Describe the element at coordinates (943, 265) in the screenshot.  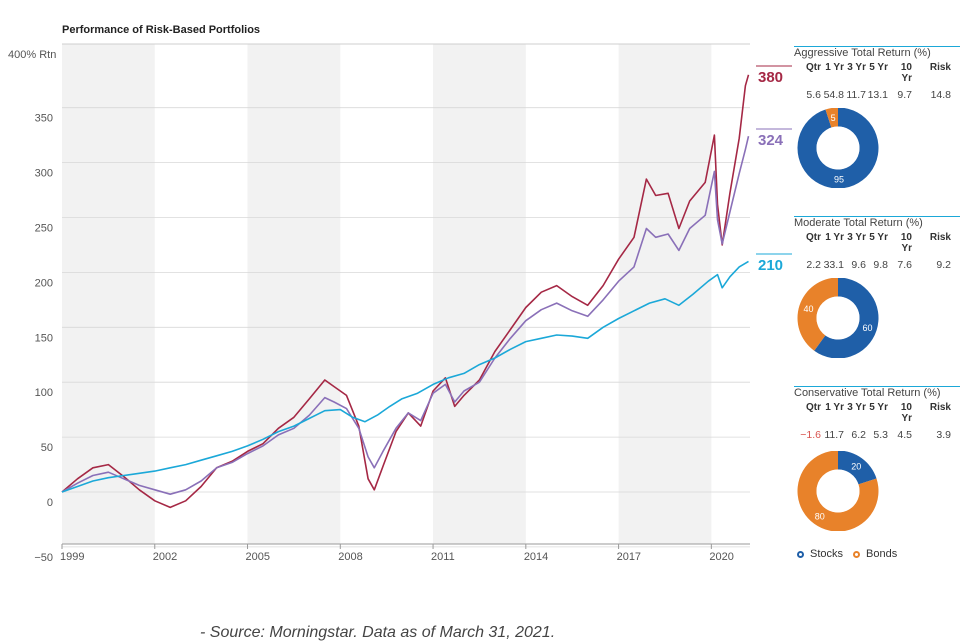
I see `value-risk: 9.2` at that location.